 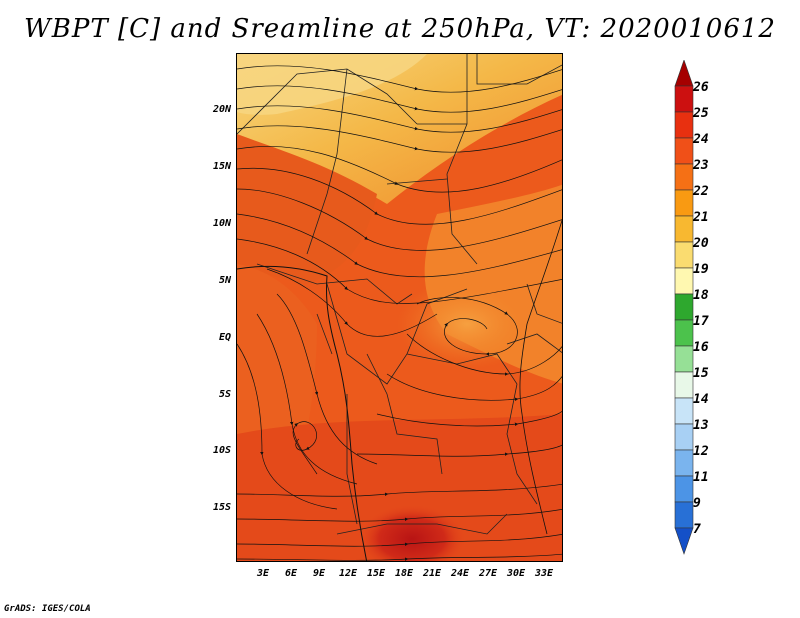 What do you see at coordinates (488, 573) in the screenshot?
I see `lon-label: 27E` at bounding box center [488, 573].